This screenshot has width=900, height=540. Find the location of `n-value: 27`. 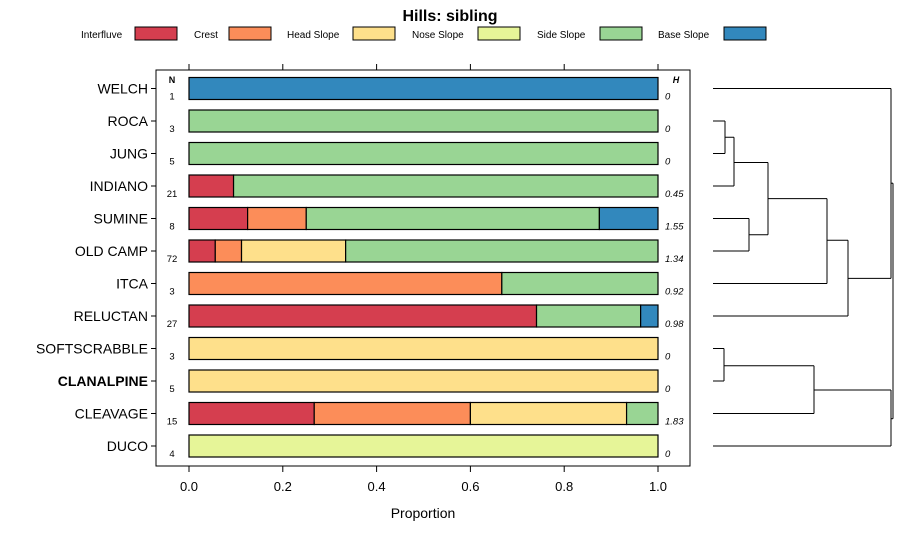

n-value: 27 is located at coordinates (172, 324).